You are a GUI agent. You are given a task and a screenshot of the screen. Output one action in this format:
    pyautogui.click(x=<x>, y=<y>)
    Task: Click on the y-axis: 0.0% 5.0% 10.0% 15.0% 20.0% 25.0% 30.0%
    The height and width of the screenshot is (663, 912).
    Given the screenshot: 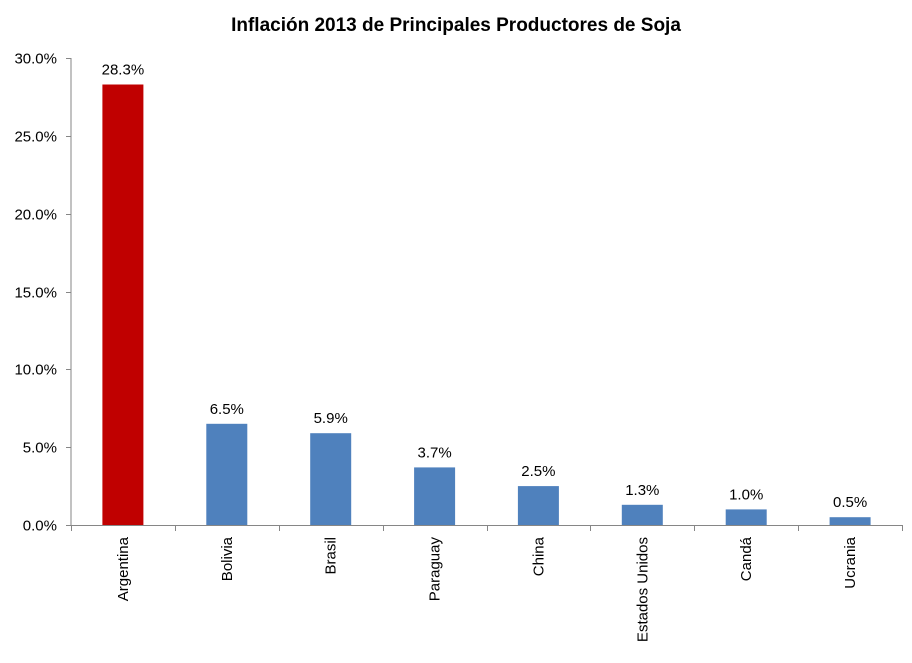 What is the action you would take?
    pyautogui.click(x=43, y=293)
    